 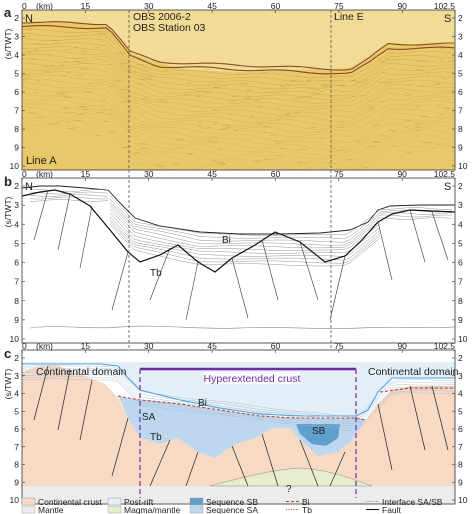 I want to click on y-tick-label-left-c: 7, so click(x=16, y=447).